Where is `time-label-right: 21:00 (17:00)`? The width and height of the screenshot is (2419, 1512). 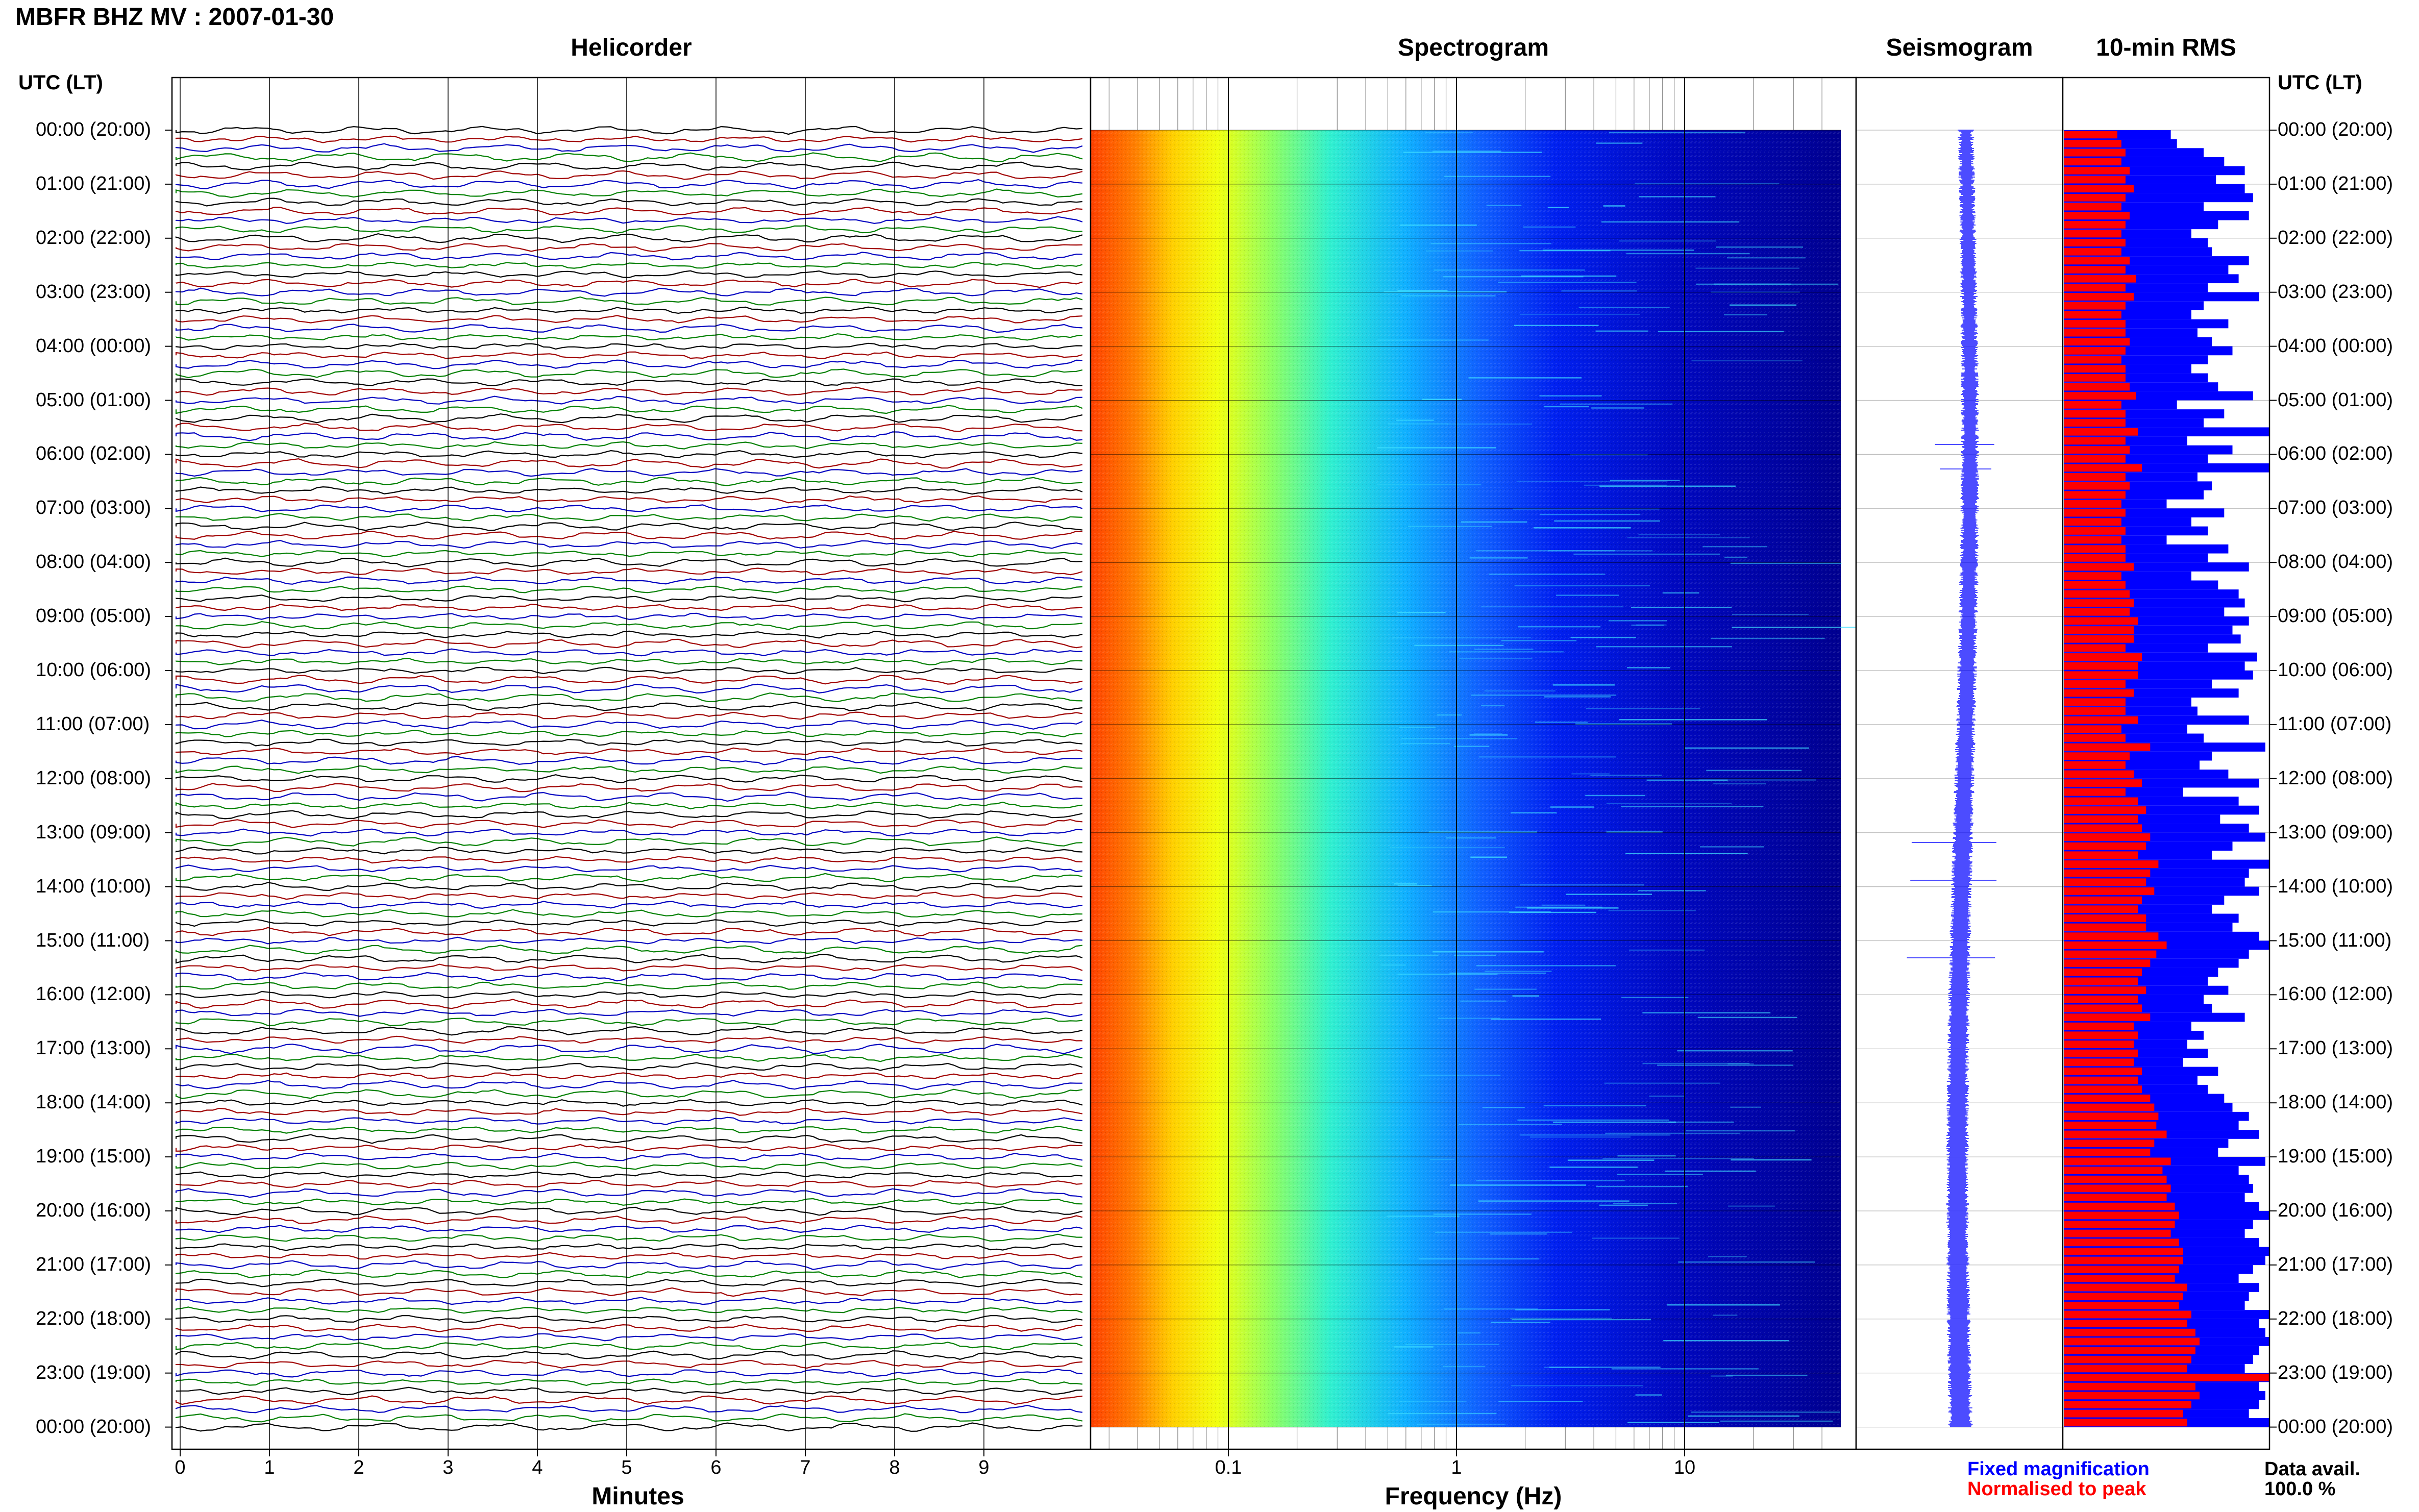
time-label-right: 21:00 (17:00) is located at coordinates (2335, 1264).